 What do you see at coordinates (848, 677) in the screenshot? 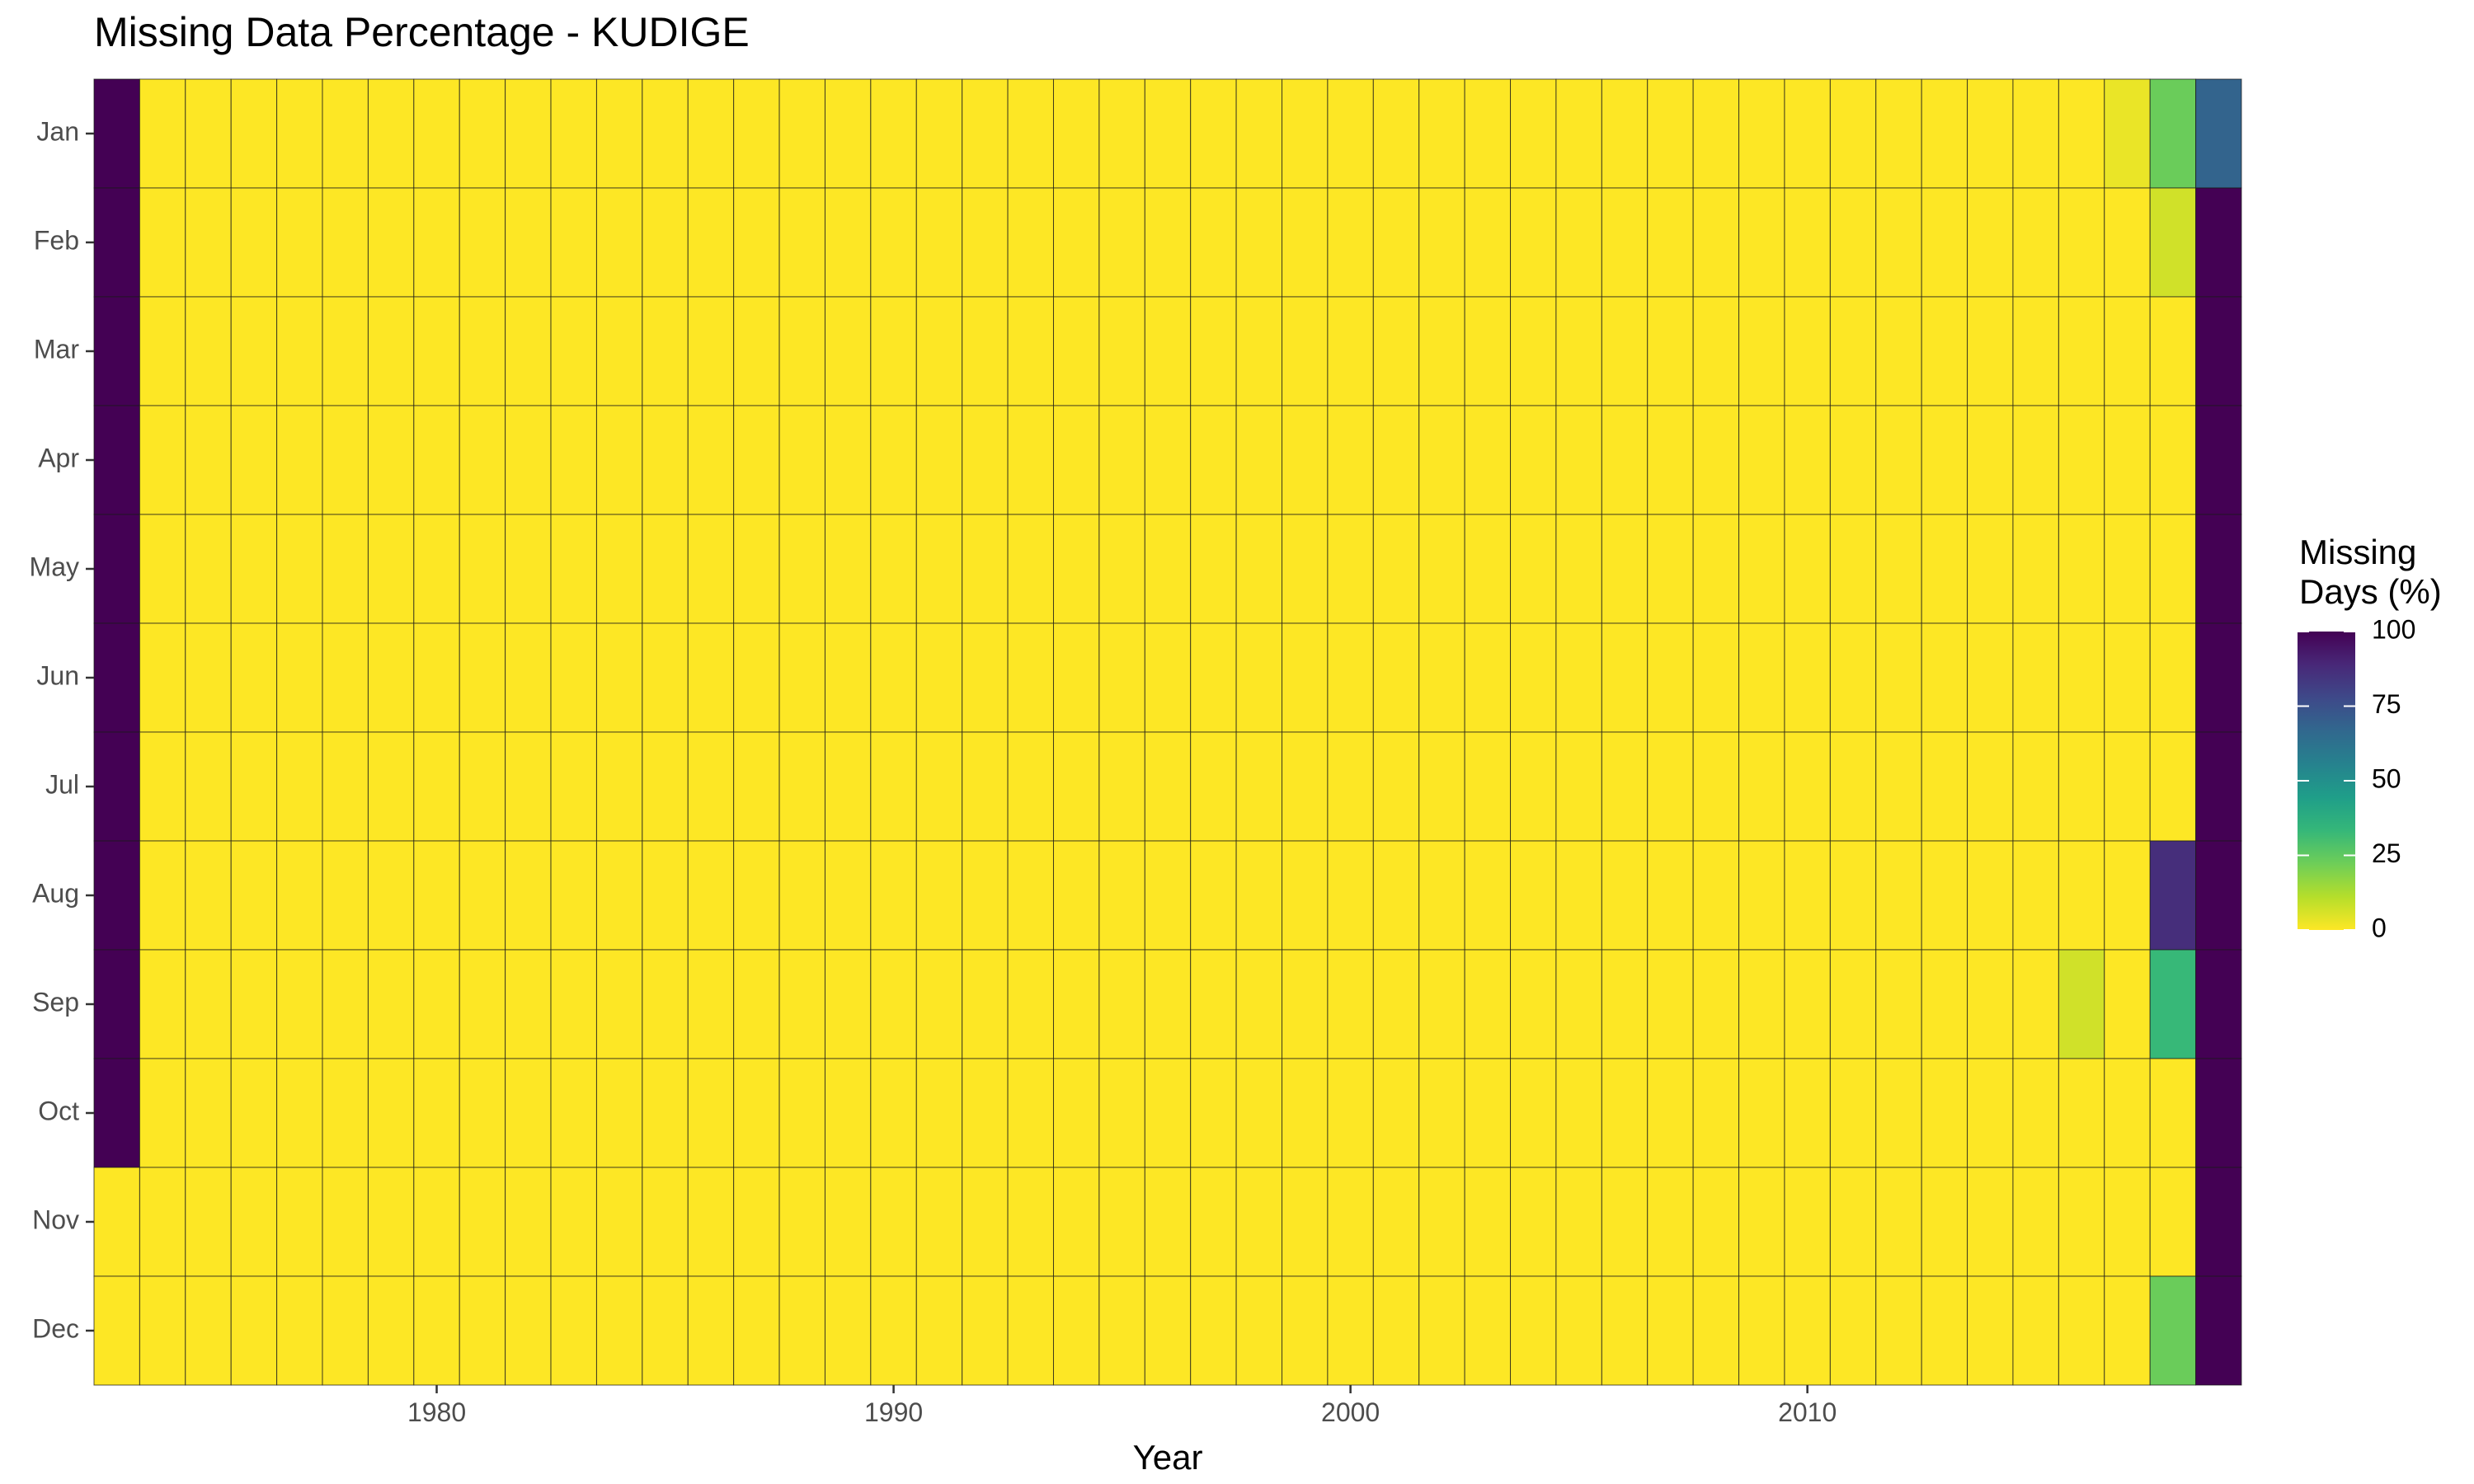
I see `heatmap-cell-1989-jun` at bounding box center [848, 677].